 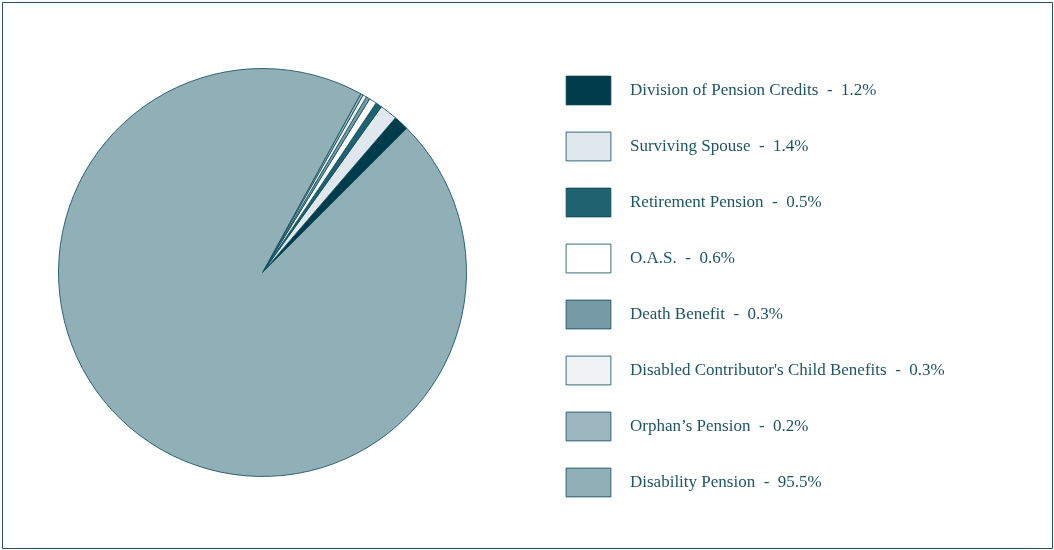 I want to click on legend-label: Surviving Spouse - 1.4%, so click(x=719, y=146).